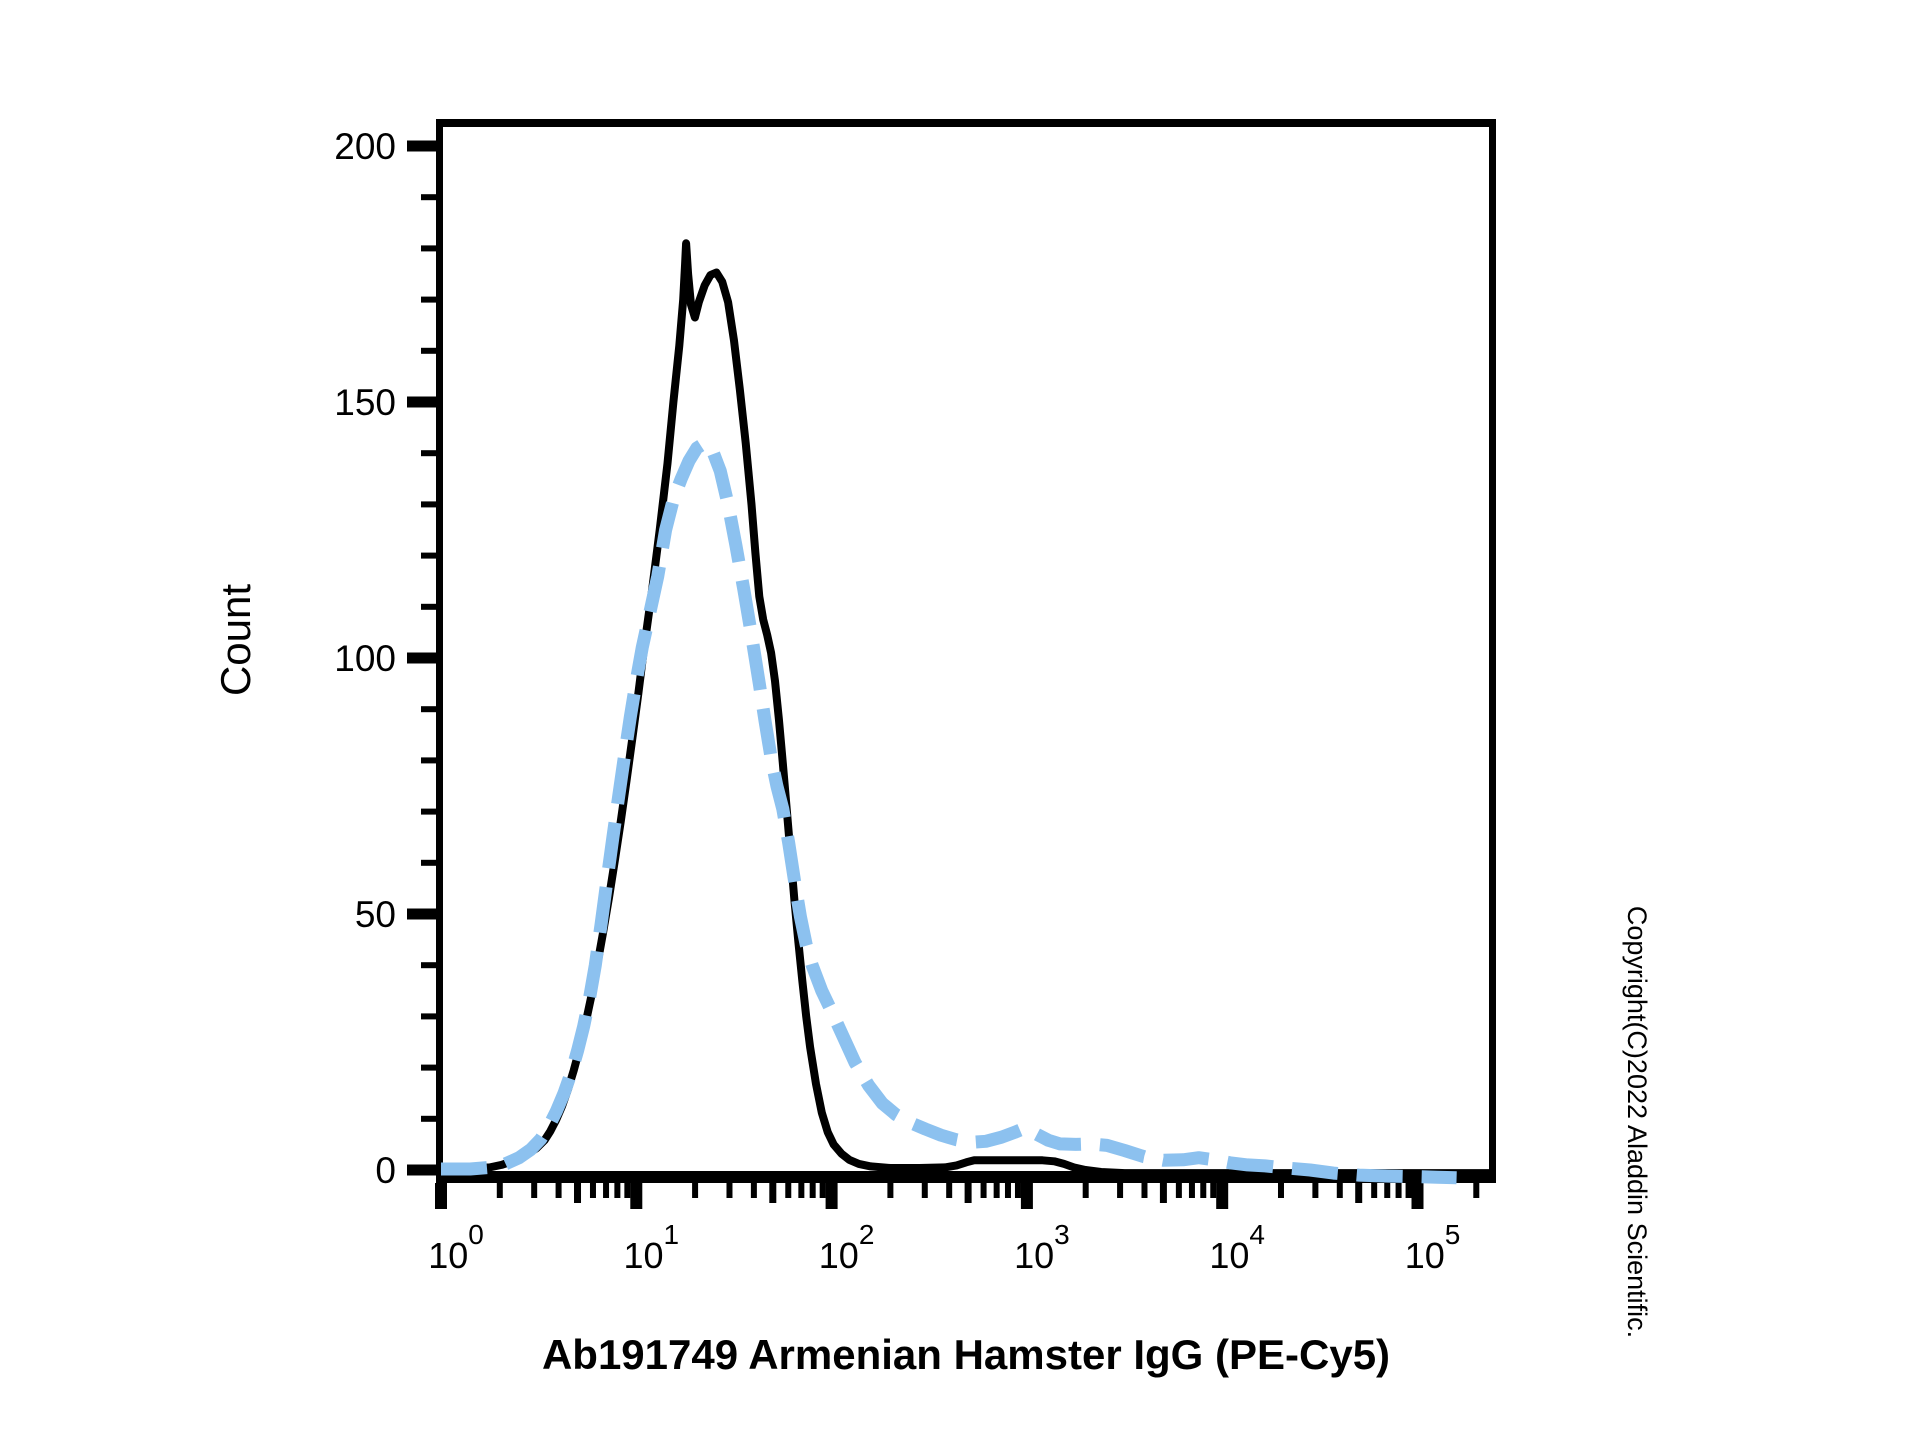 The width and height of the screenshot is (1920, 1440). I want to click on y-tick-label: 50, so click(375, 914).